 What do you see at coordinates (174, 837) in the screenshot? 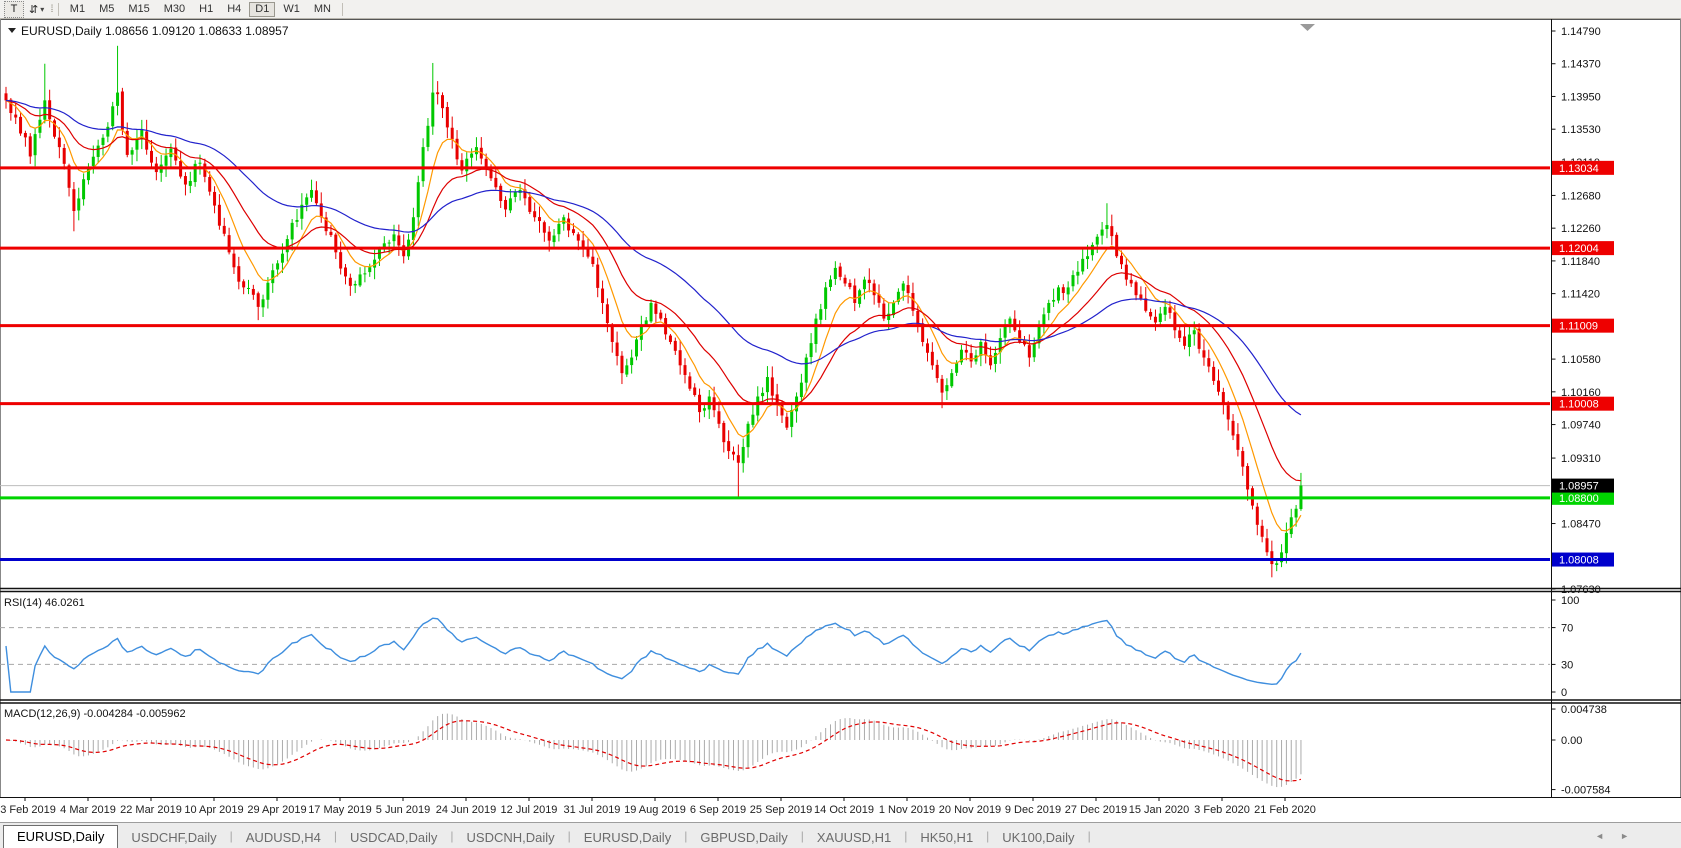
I see `chart-tab-usdchf-daily: USDCHF,Daily` at bounding box center [174, 837].